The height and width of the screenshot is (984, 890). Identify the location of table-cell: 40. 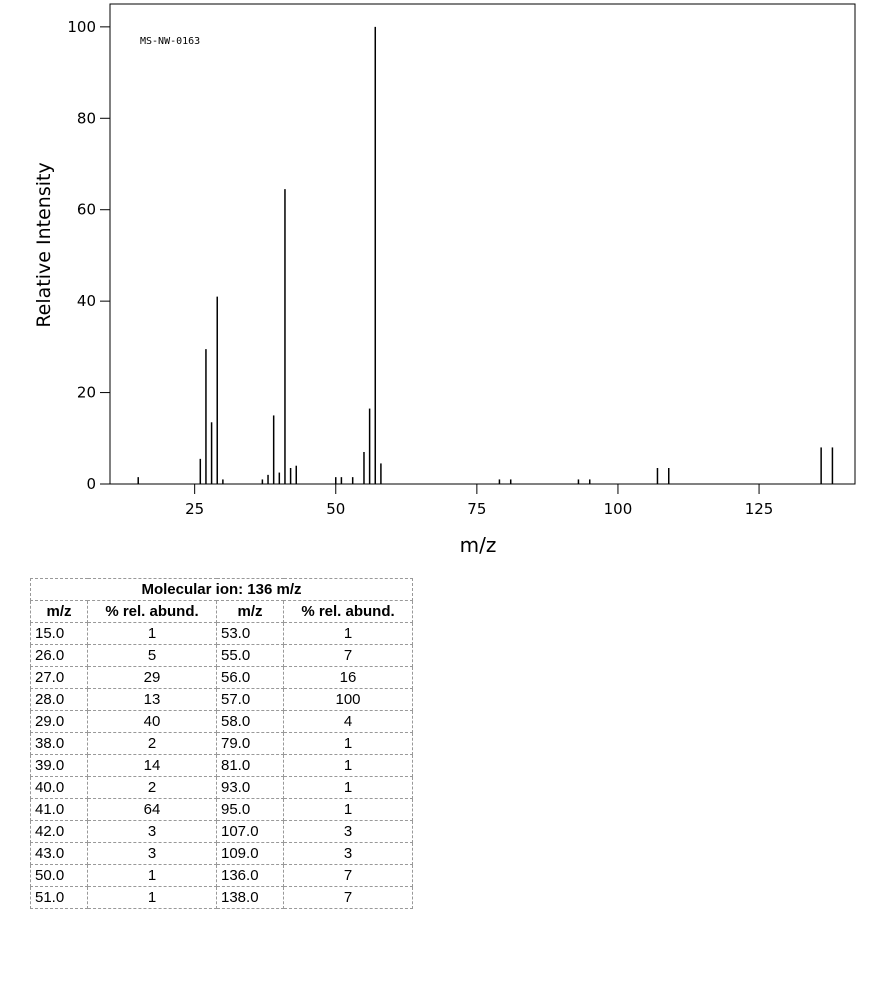
(152, 721).